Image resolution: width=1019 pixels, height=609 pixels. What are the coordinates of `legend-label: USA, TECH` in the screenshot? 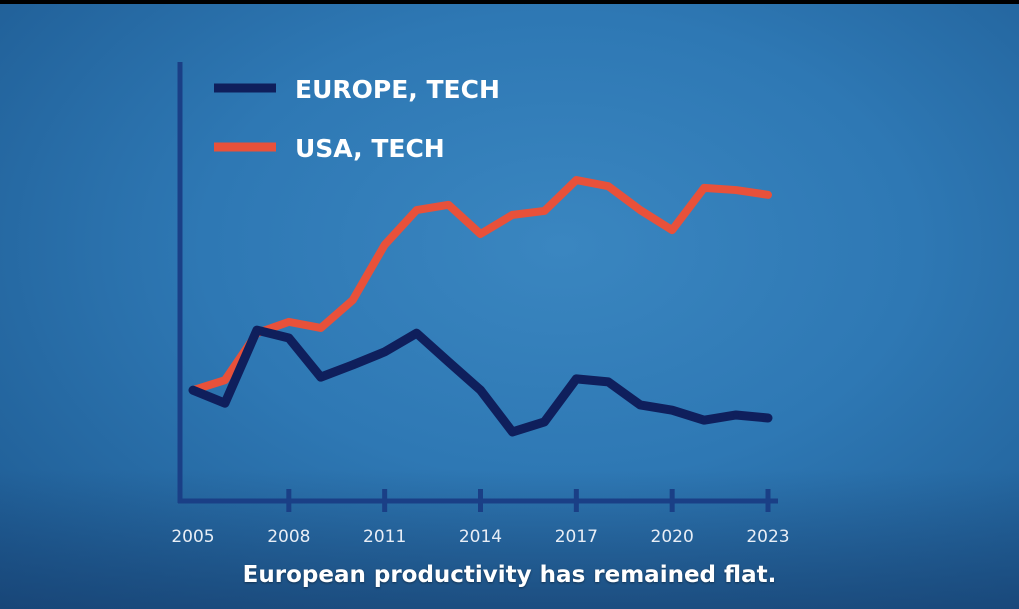 It's located at (370, 148).